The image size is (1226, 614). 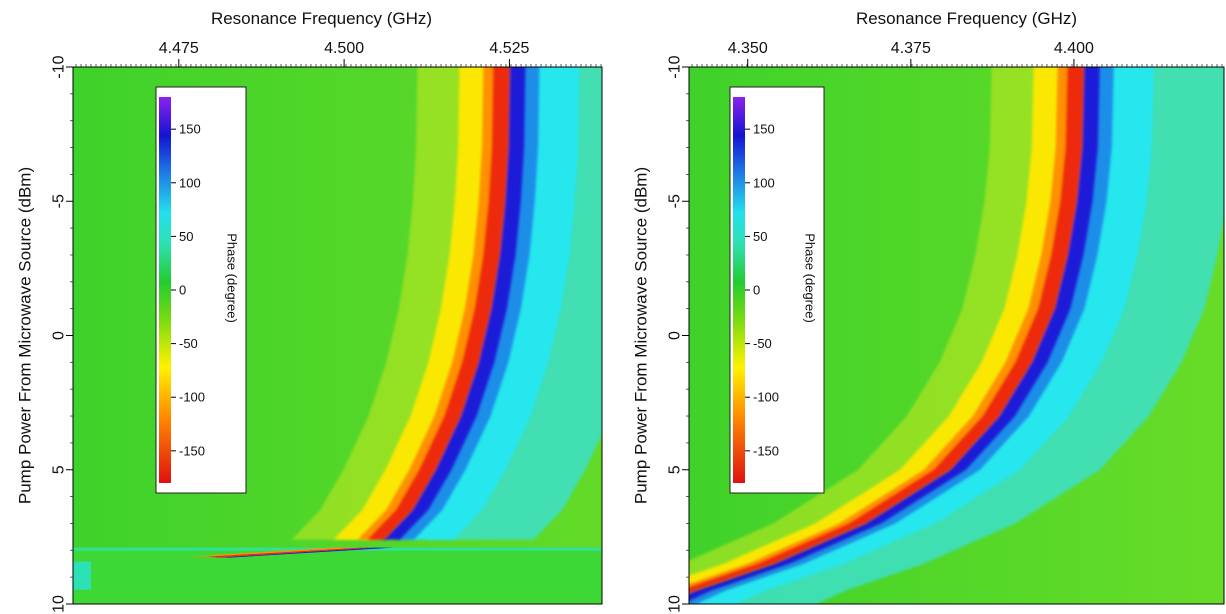 I want to click on band-yellow, so click(x=415, y=303).